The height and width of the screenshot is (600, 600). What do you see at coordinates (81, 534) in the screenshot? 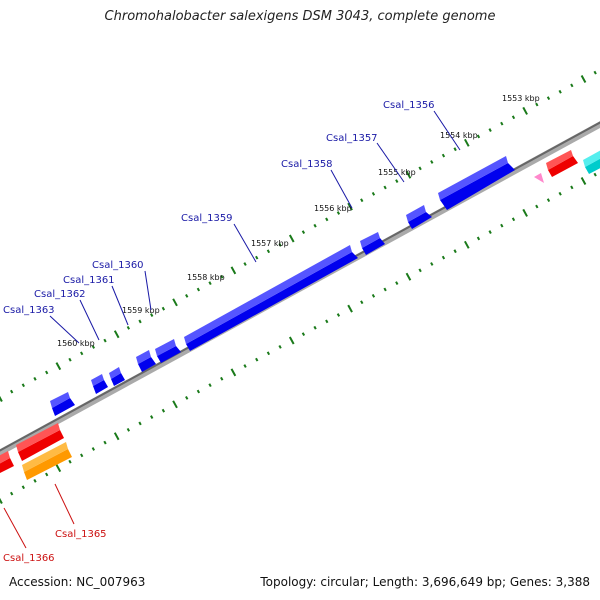
I see `gene-label-csal-1365: Csal_1365` at bounding box center [81, 534].